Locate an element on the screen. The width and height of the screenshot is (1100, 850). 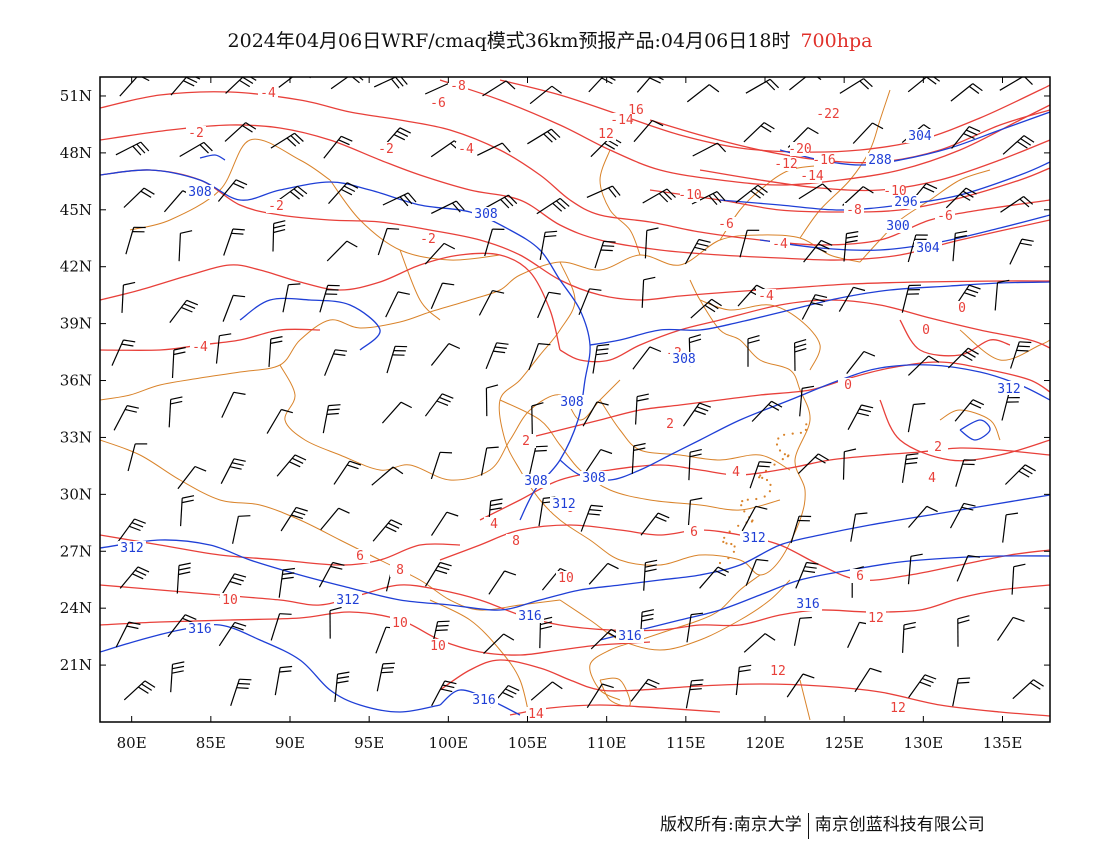
temperature-label: -6 is located at coordinates (438, 103).